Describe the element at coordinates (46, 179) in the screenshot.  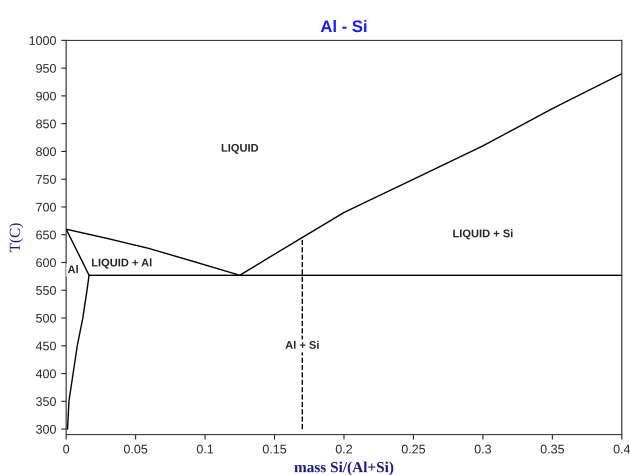
I see `y-tick-label: 750` at that location.